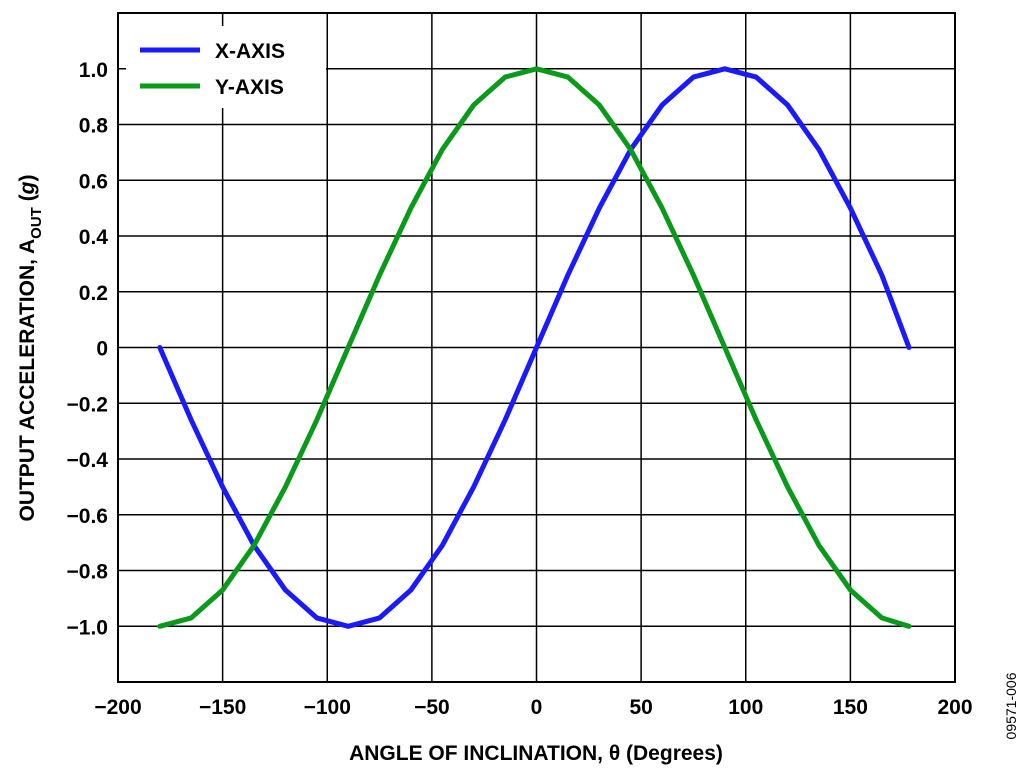 This screenshot has height=774, width=1024. What do you see at coordinates (327, 707) in the screenshot?
I see `x-tick-label: −100` at bounding box center [327, 707].